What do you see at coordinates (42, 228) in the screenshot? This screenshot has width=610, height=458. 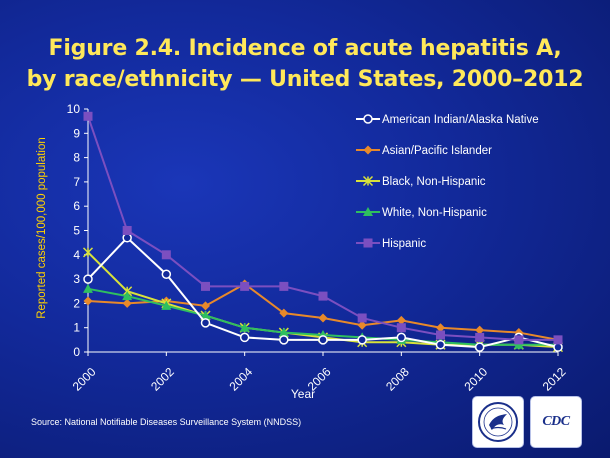 I see `y-axis-label: Reported cases/100,000 population` at bounding box center [42, 228].